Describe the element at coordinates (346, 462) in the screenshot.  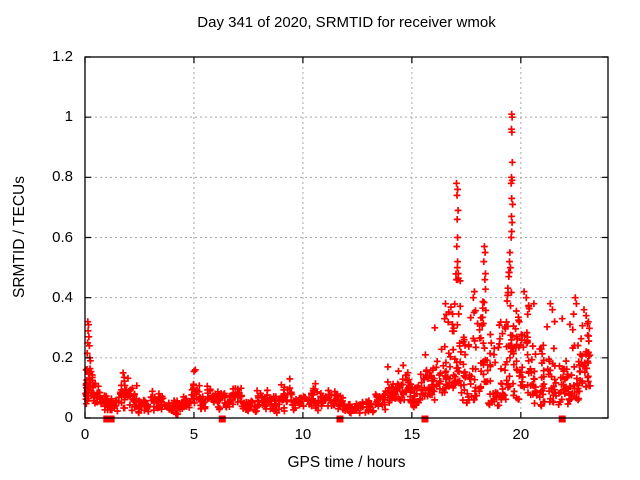
I see `x-axis-label: GPS time / hours` at that location.